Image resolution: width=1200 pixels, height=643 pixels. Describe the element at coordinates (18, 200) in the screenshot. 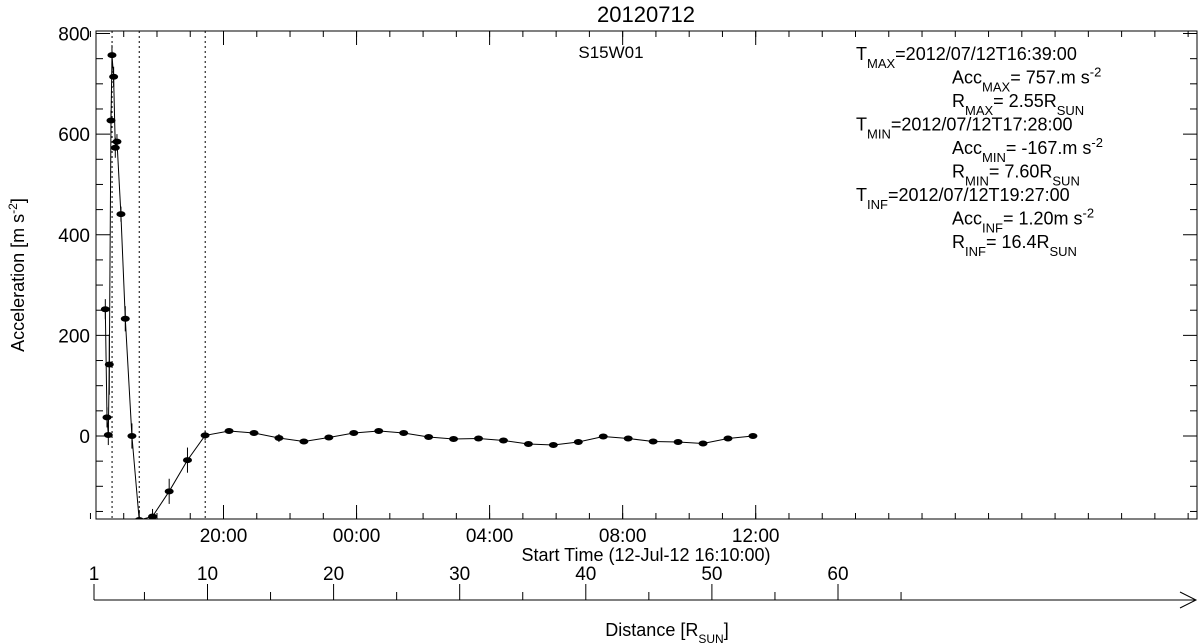

I see `y-axis-label-close: ]` at that location.